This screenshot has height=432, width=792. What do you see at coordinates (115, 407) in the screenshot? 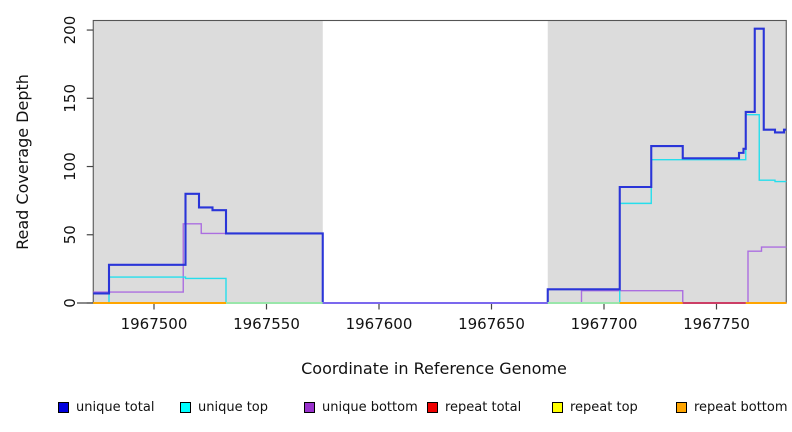
I see `legend-label-unique-total: unique total` at bounding box center [115, 407].